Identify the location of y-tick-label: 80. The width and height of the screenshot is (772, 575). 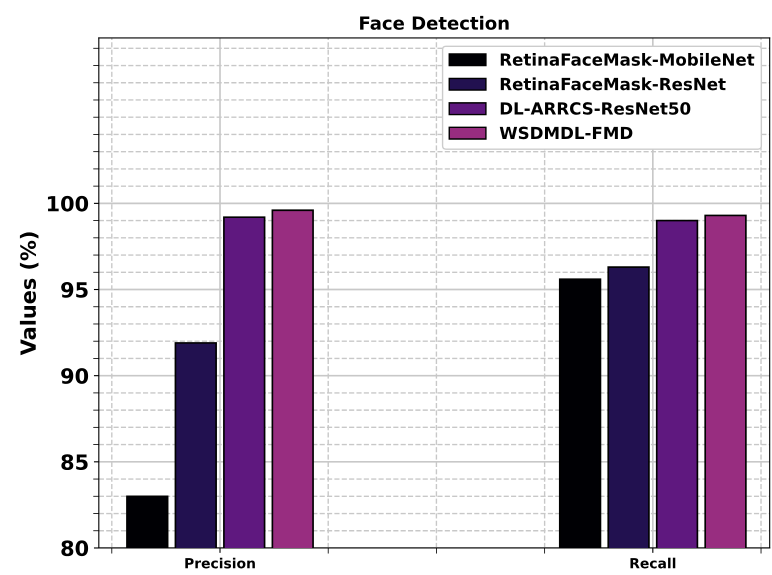
(74, 548).